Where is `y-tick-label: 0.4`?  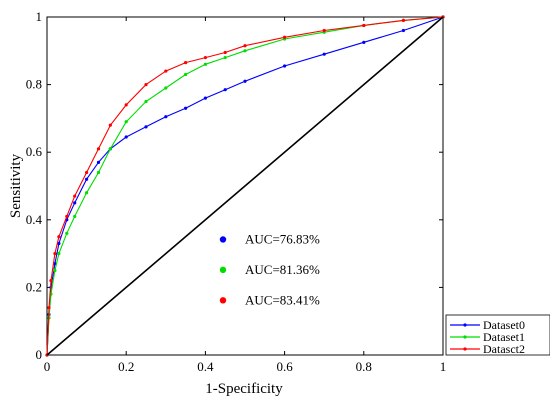
y-tick-label: 0.4 is located at coordinates (34, 219).